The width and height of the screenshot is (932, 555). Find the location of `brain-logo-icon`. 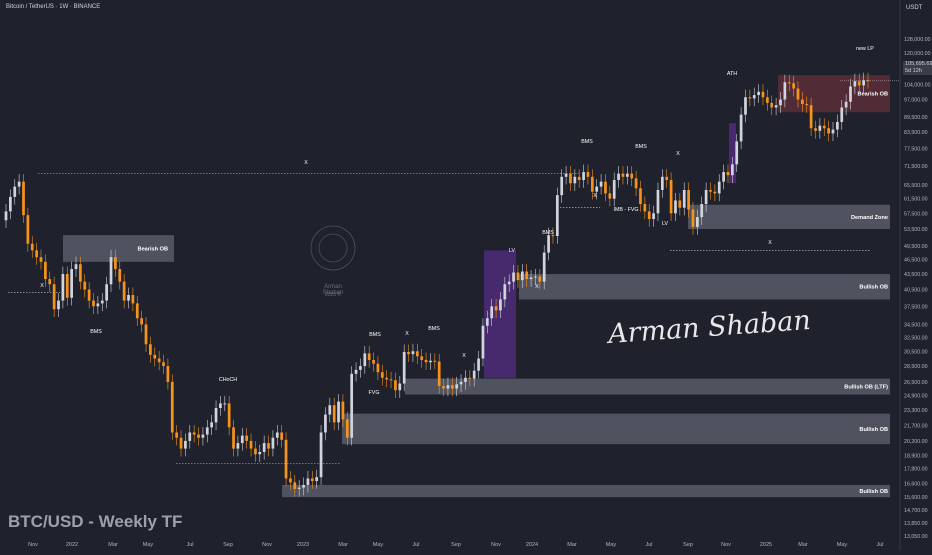

brain-logo-icon is located at coordinates (333, 248).